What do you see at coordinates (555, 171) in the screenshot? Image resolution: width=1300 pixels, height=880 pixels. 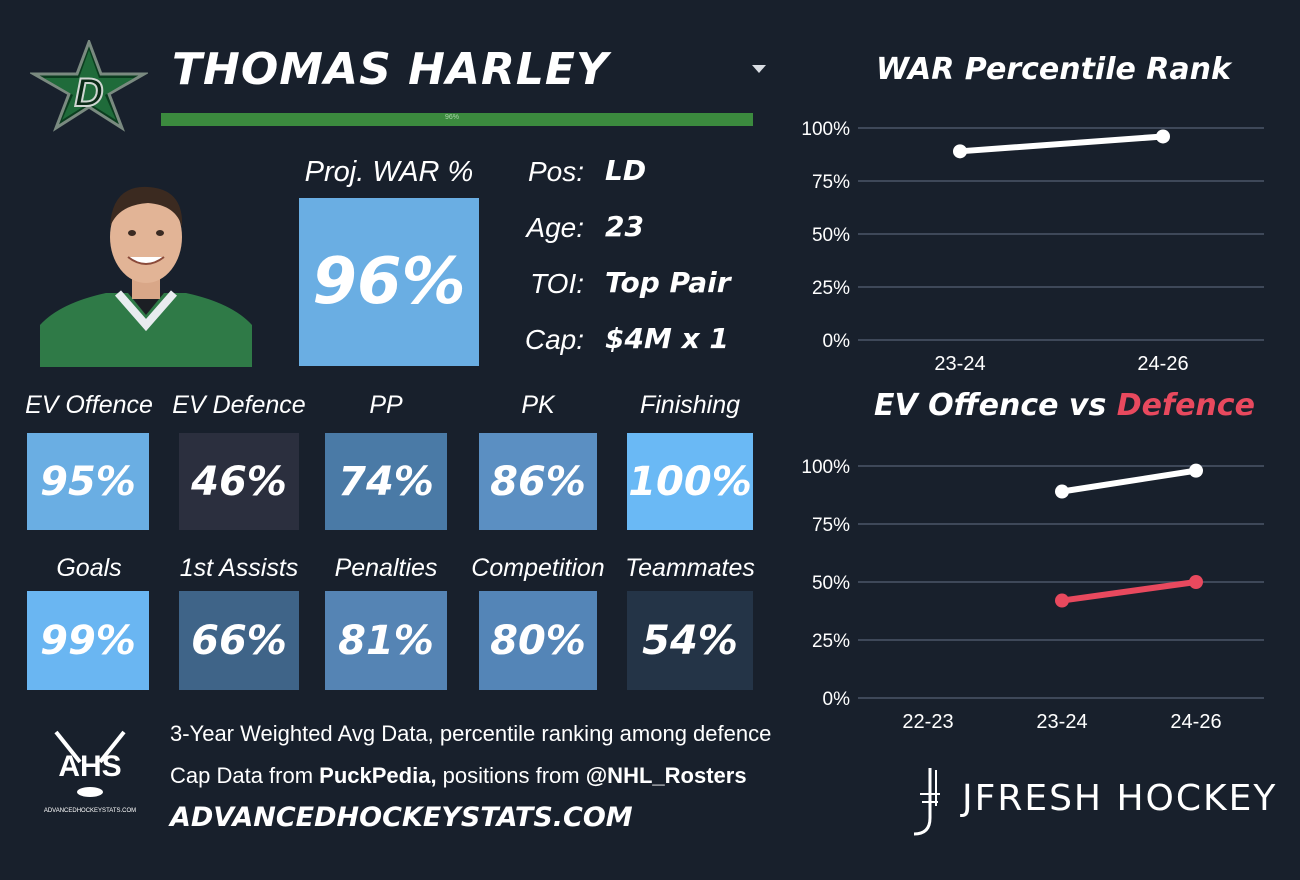 I see `bio-label-pos: Pos:` at bounding box center [555, 171].